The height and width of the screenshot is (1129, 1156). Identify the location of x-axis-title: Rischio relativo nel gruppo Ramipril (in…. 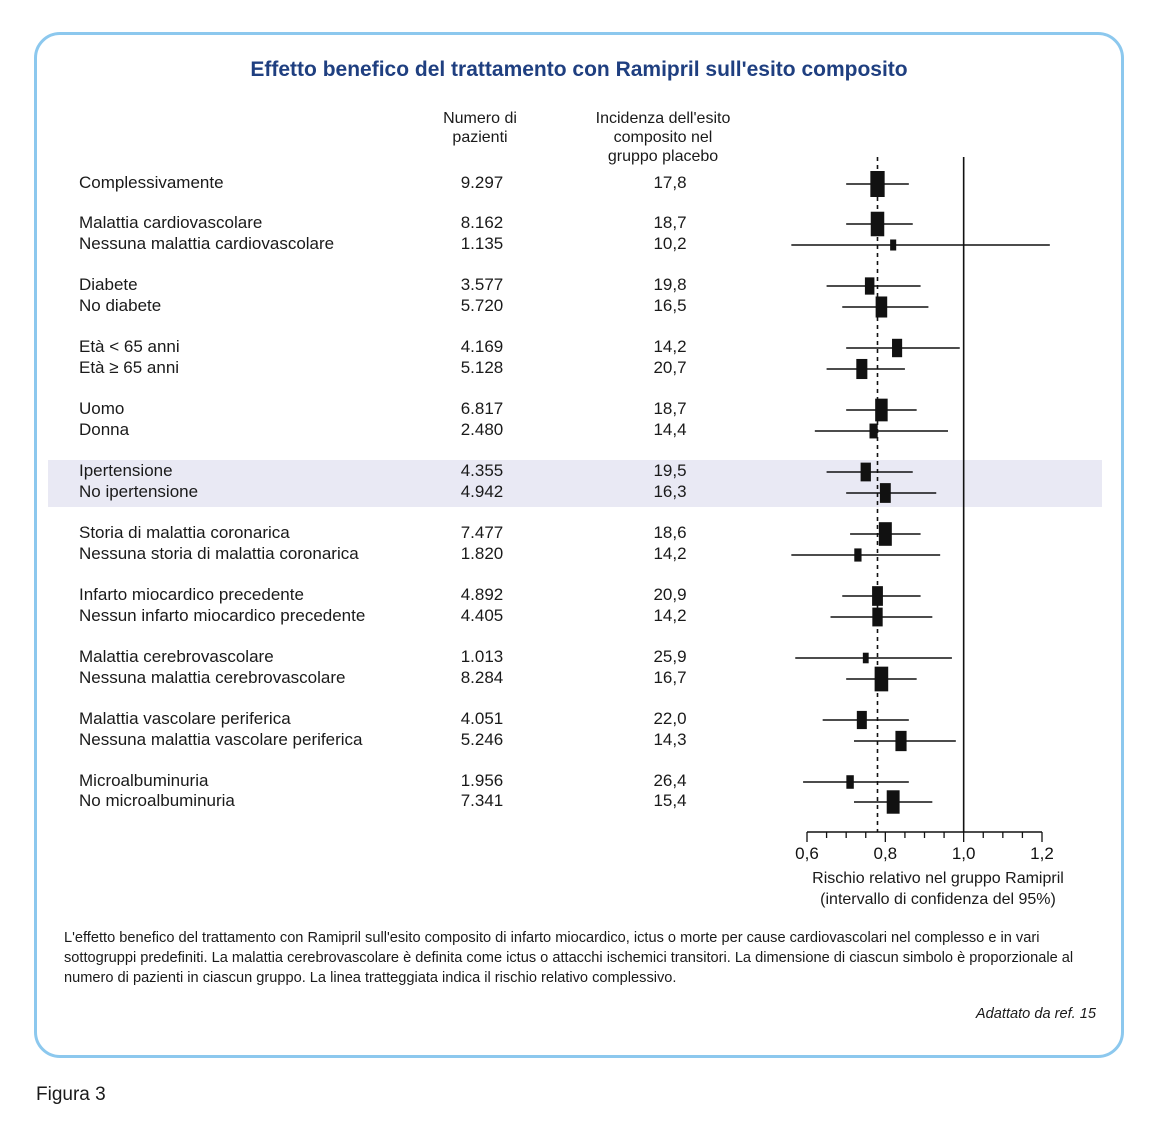
(938, 889).